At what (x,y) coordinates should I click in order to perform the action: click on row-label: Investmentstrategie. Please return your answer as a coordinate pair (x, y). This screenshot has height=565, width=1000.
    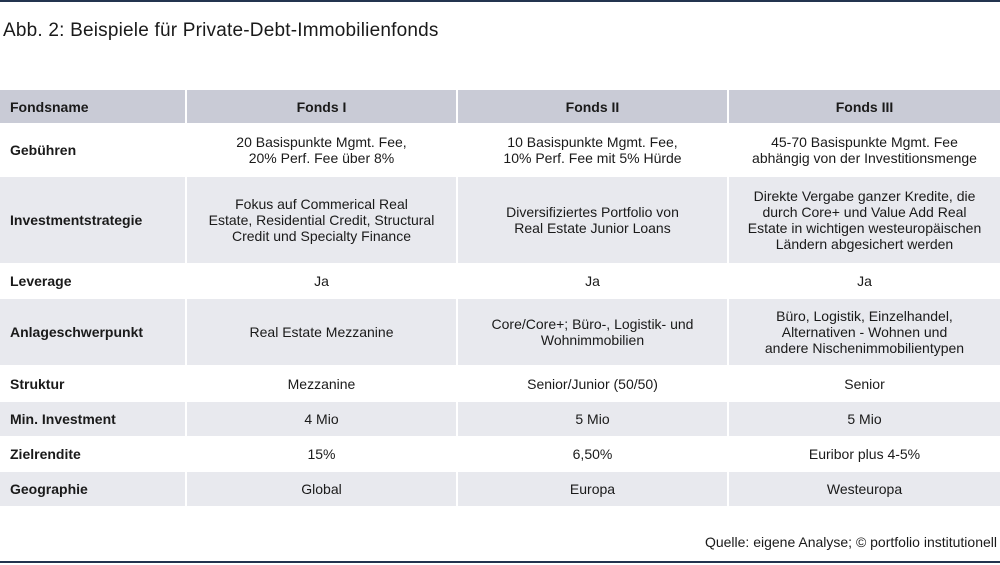
    Looking at the image, I should click on (76, 220).